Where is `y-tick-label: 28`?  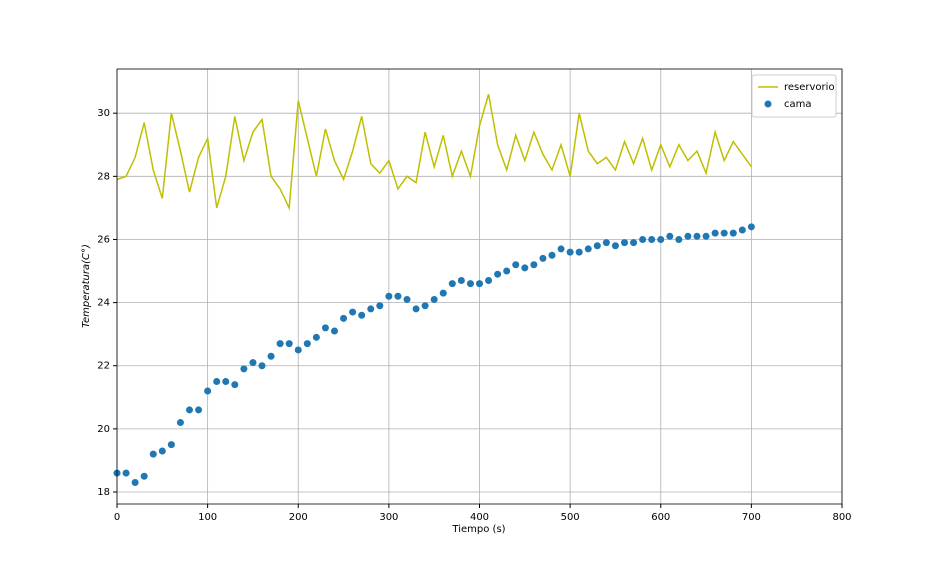
y-tick-label: 28 is located at coordinates (103, 176).